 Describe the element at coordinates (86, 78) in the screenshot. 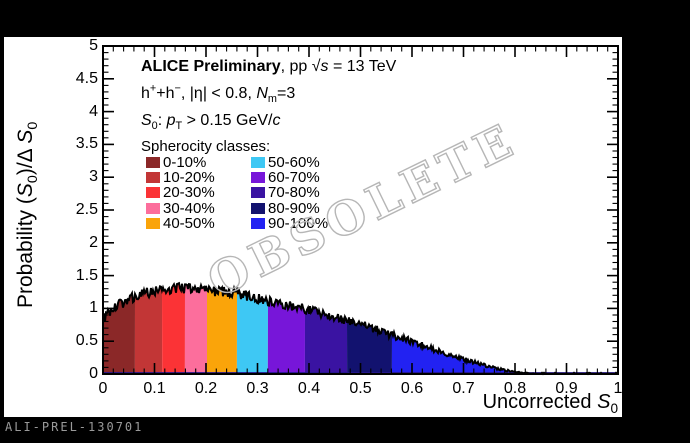

I see `y-tick-label: 4.5` at that location.